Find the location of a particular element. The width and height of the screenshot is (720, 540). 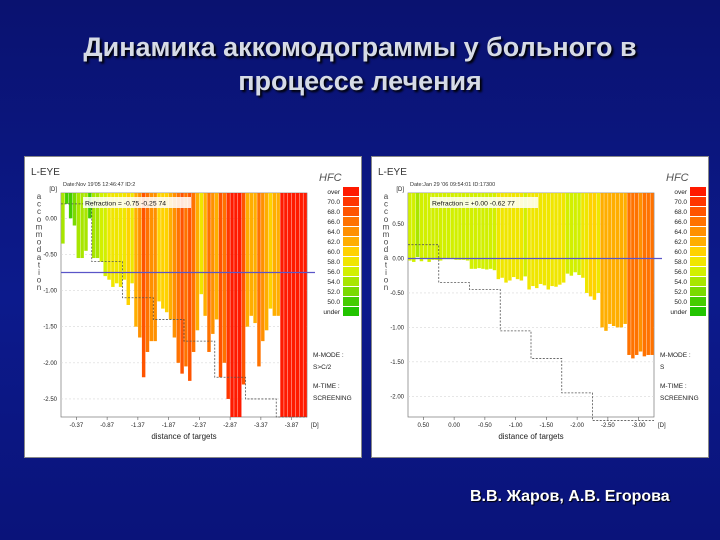

mode-value: S is located at coordinates (662, 367).